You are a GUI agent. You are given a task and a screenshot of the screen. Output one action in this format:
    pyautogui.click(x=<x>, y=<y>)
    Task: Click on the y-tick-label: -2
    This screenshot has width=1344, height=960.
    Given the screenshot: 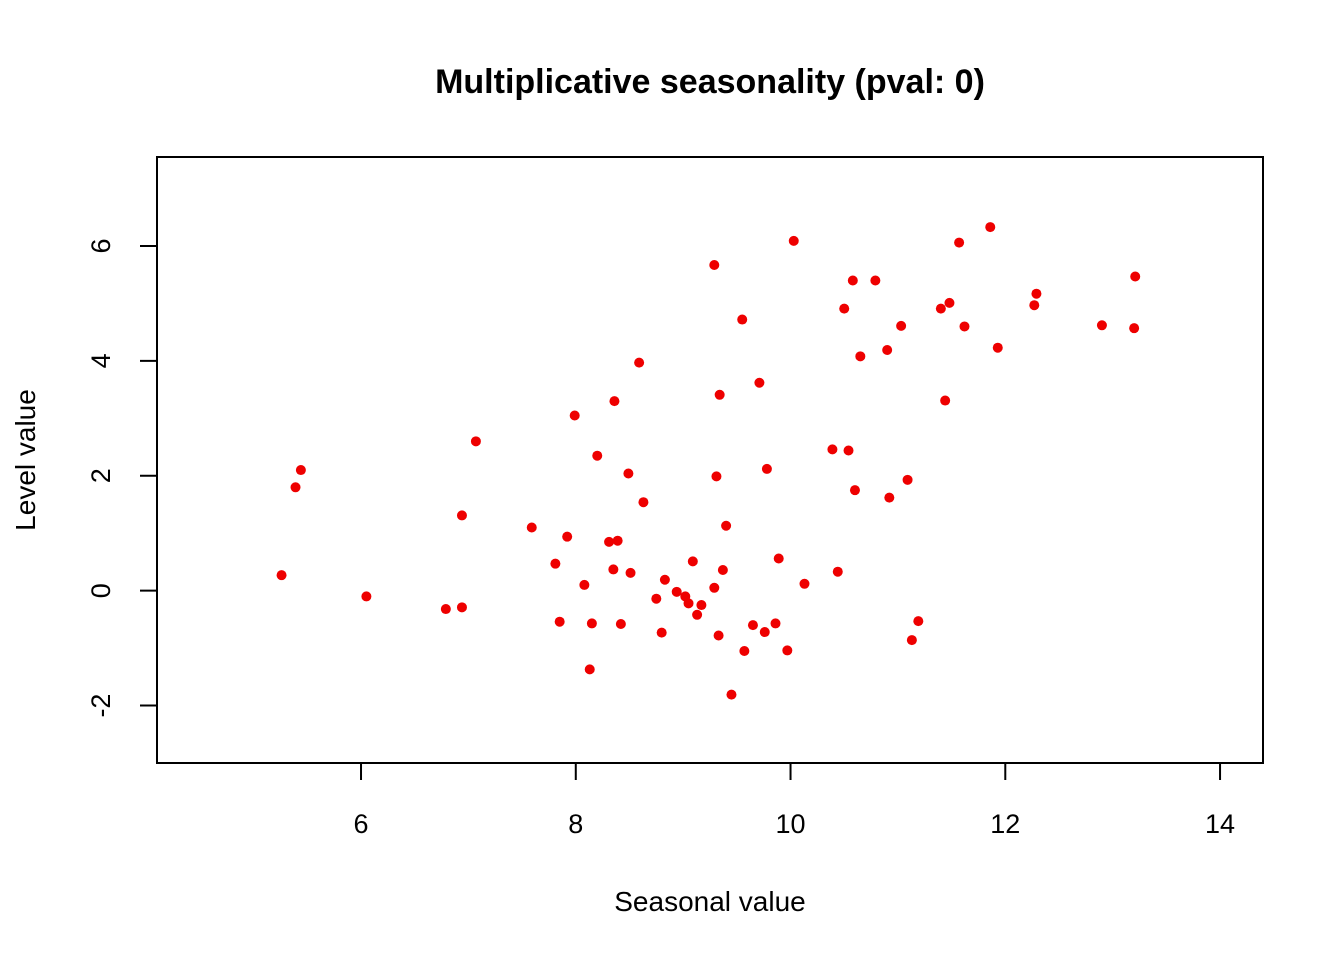 What is the action you would take?
    pyautogui.click(x=101, y=706)
    